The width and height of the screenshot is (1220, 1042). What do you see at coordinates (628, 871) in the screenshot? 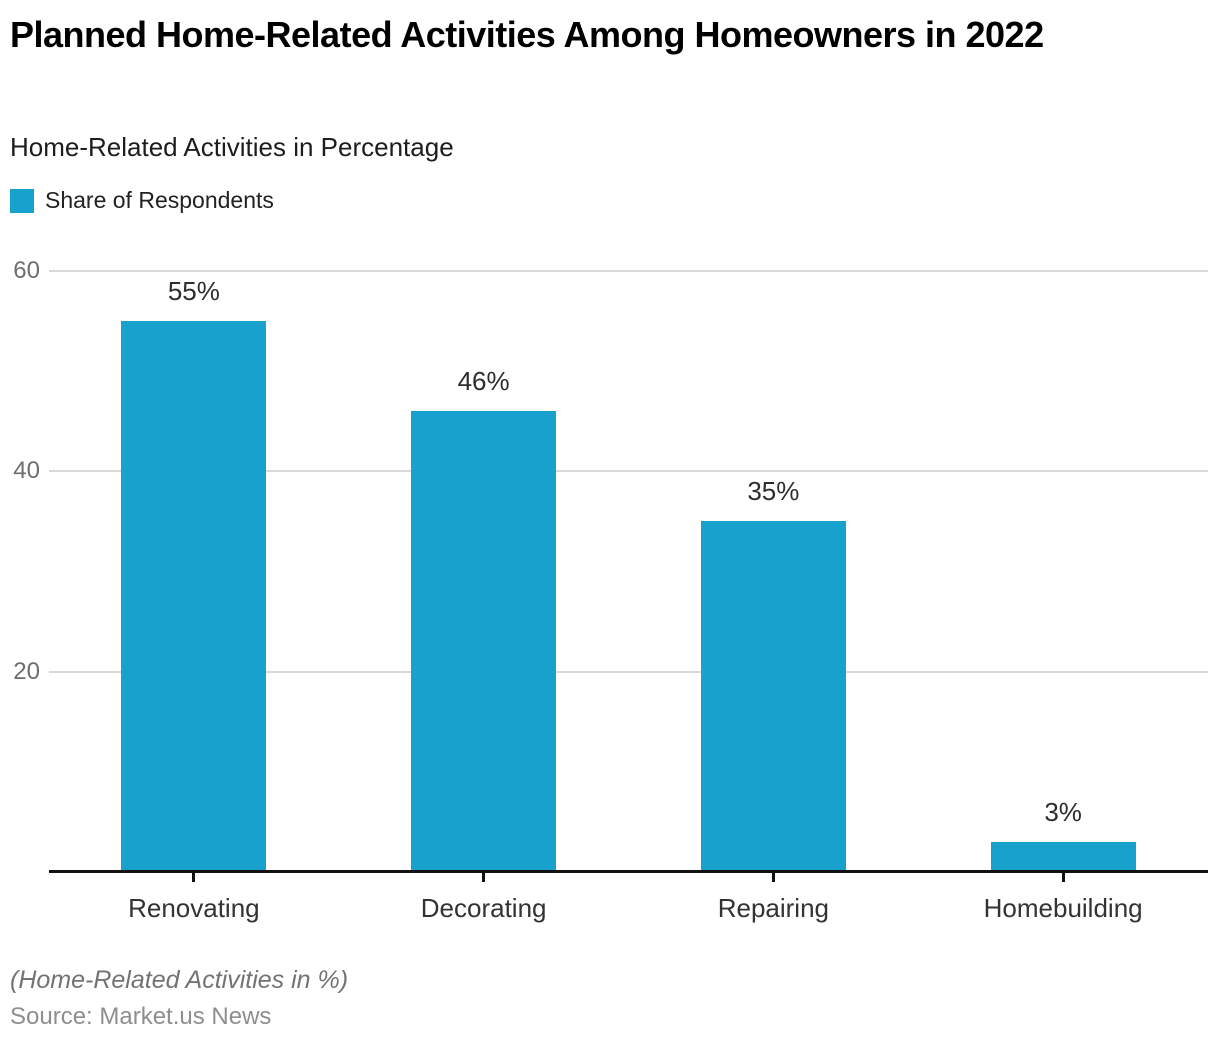
I see `x-axis-line` at bounding box center [628, 871].